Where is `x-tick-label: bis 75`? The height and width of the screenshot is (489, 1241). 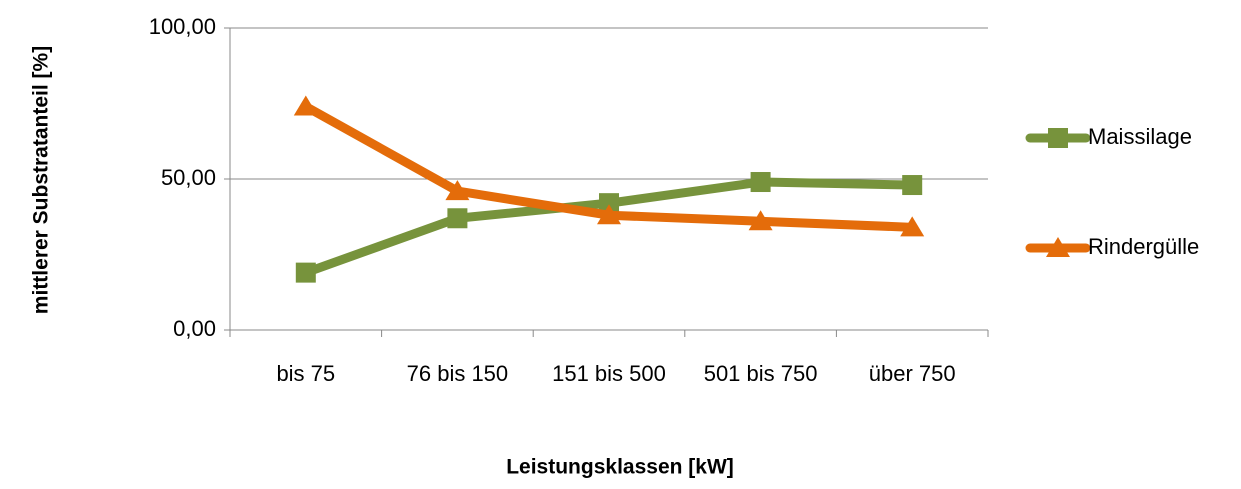
x-tick-label: bis 75 is located at coordinates (305, 373).